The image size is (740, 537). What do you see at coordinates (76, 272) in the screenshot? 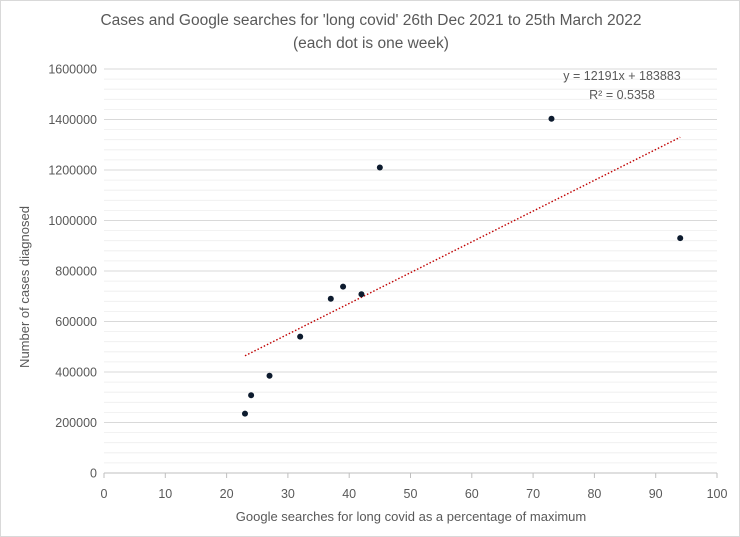
I see `y-tick-label: 800000` at bounding box center [76, 272].